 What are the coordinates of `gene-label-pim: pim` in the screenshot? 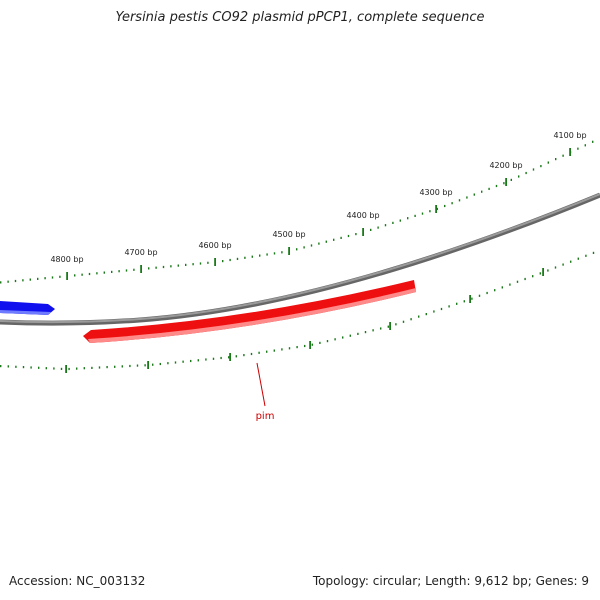 It's located at (265, 416).